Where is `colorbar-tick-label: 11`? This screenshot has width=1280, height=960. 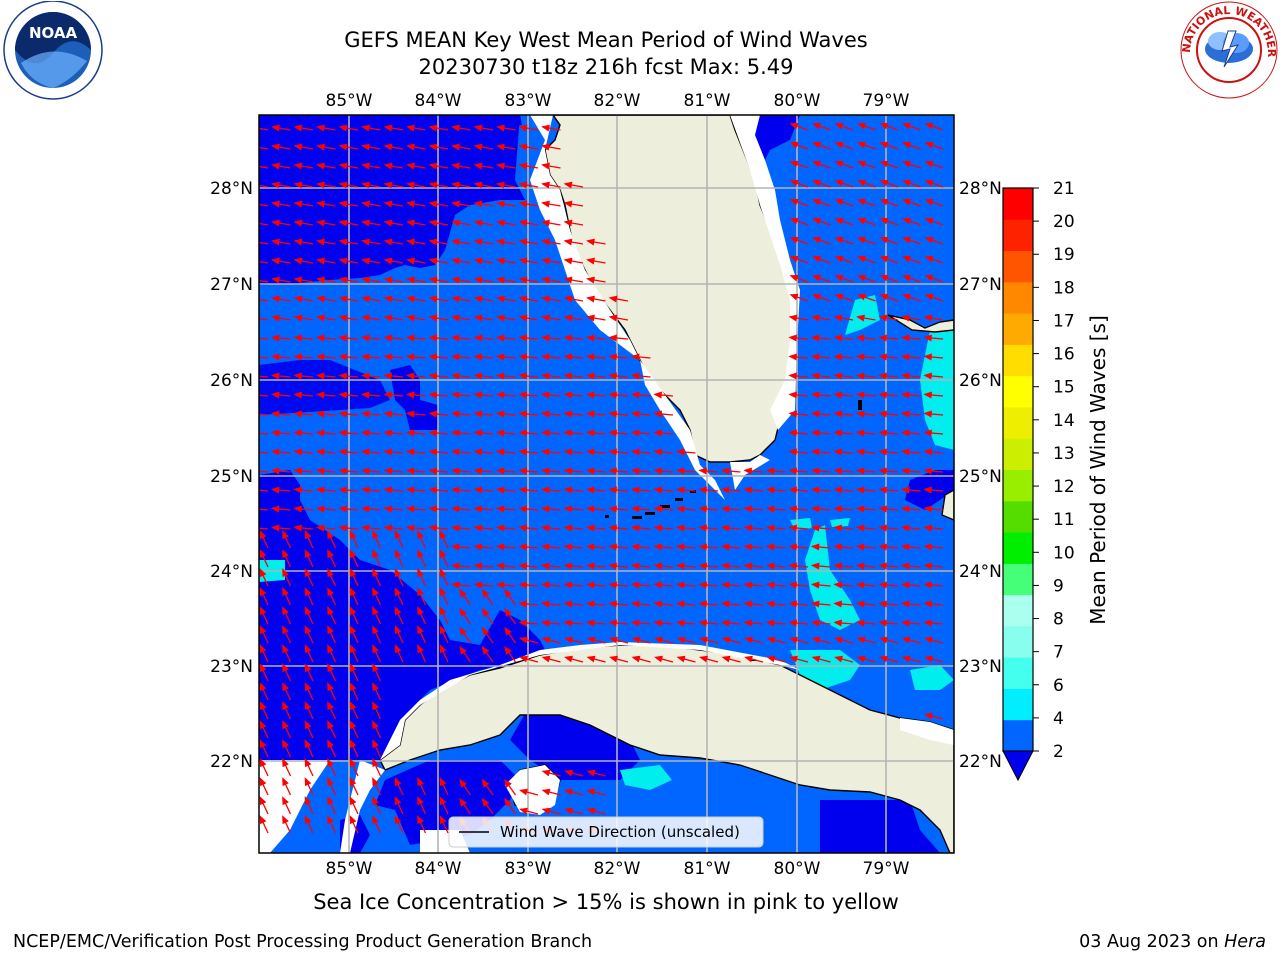
colorbar-tick-label: 11 is located at coordinates (1064, 520).